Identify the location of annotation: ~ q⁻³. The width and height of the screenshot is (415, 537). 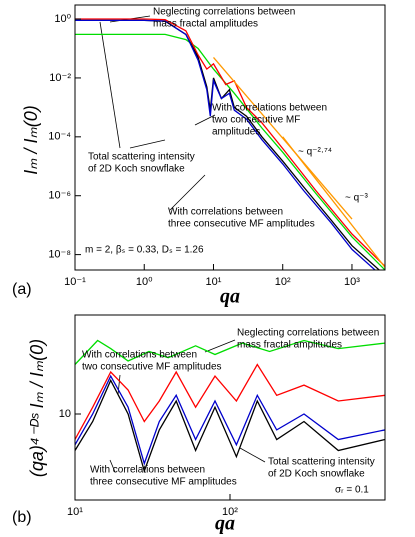
(356, 198).